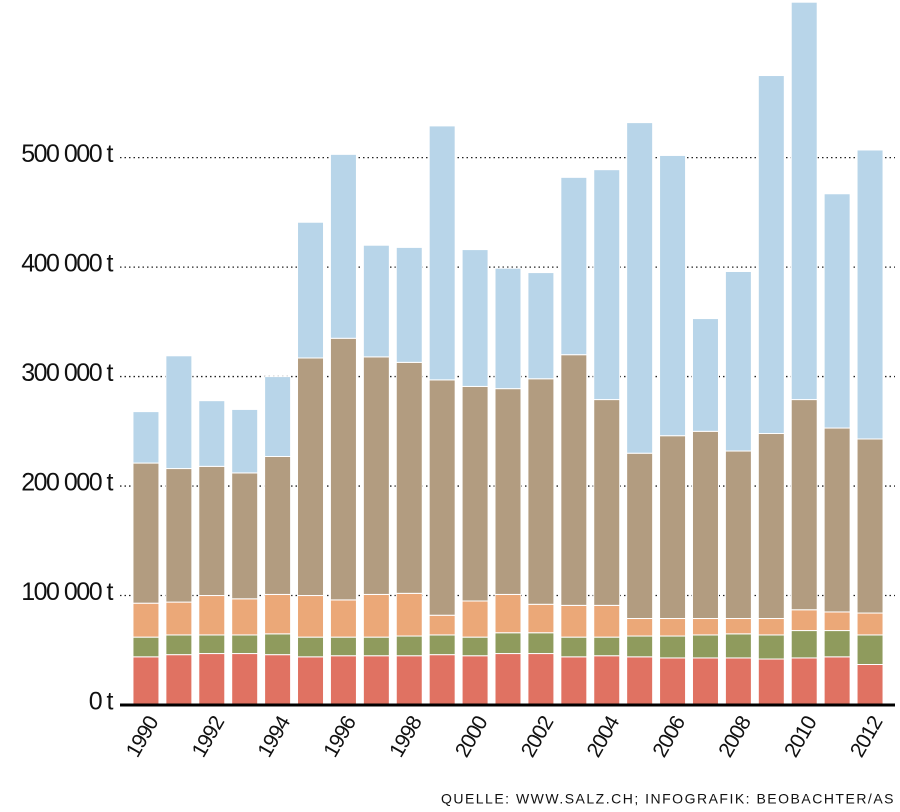 This screenshot has height=812, width=900. What do you see at coordinates (67, 373) in the screenshot?
I see `y-tick-label: 300 000 t` at bounding box center [67, 373].